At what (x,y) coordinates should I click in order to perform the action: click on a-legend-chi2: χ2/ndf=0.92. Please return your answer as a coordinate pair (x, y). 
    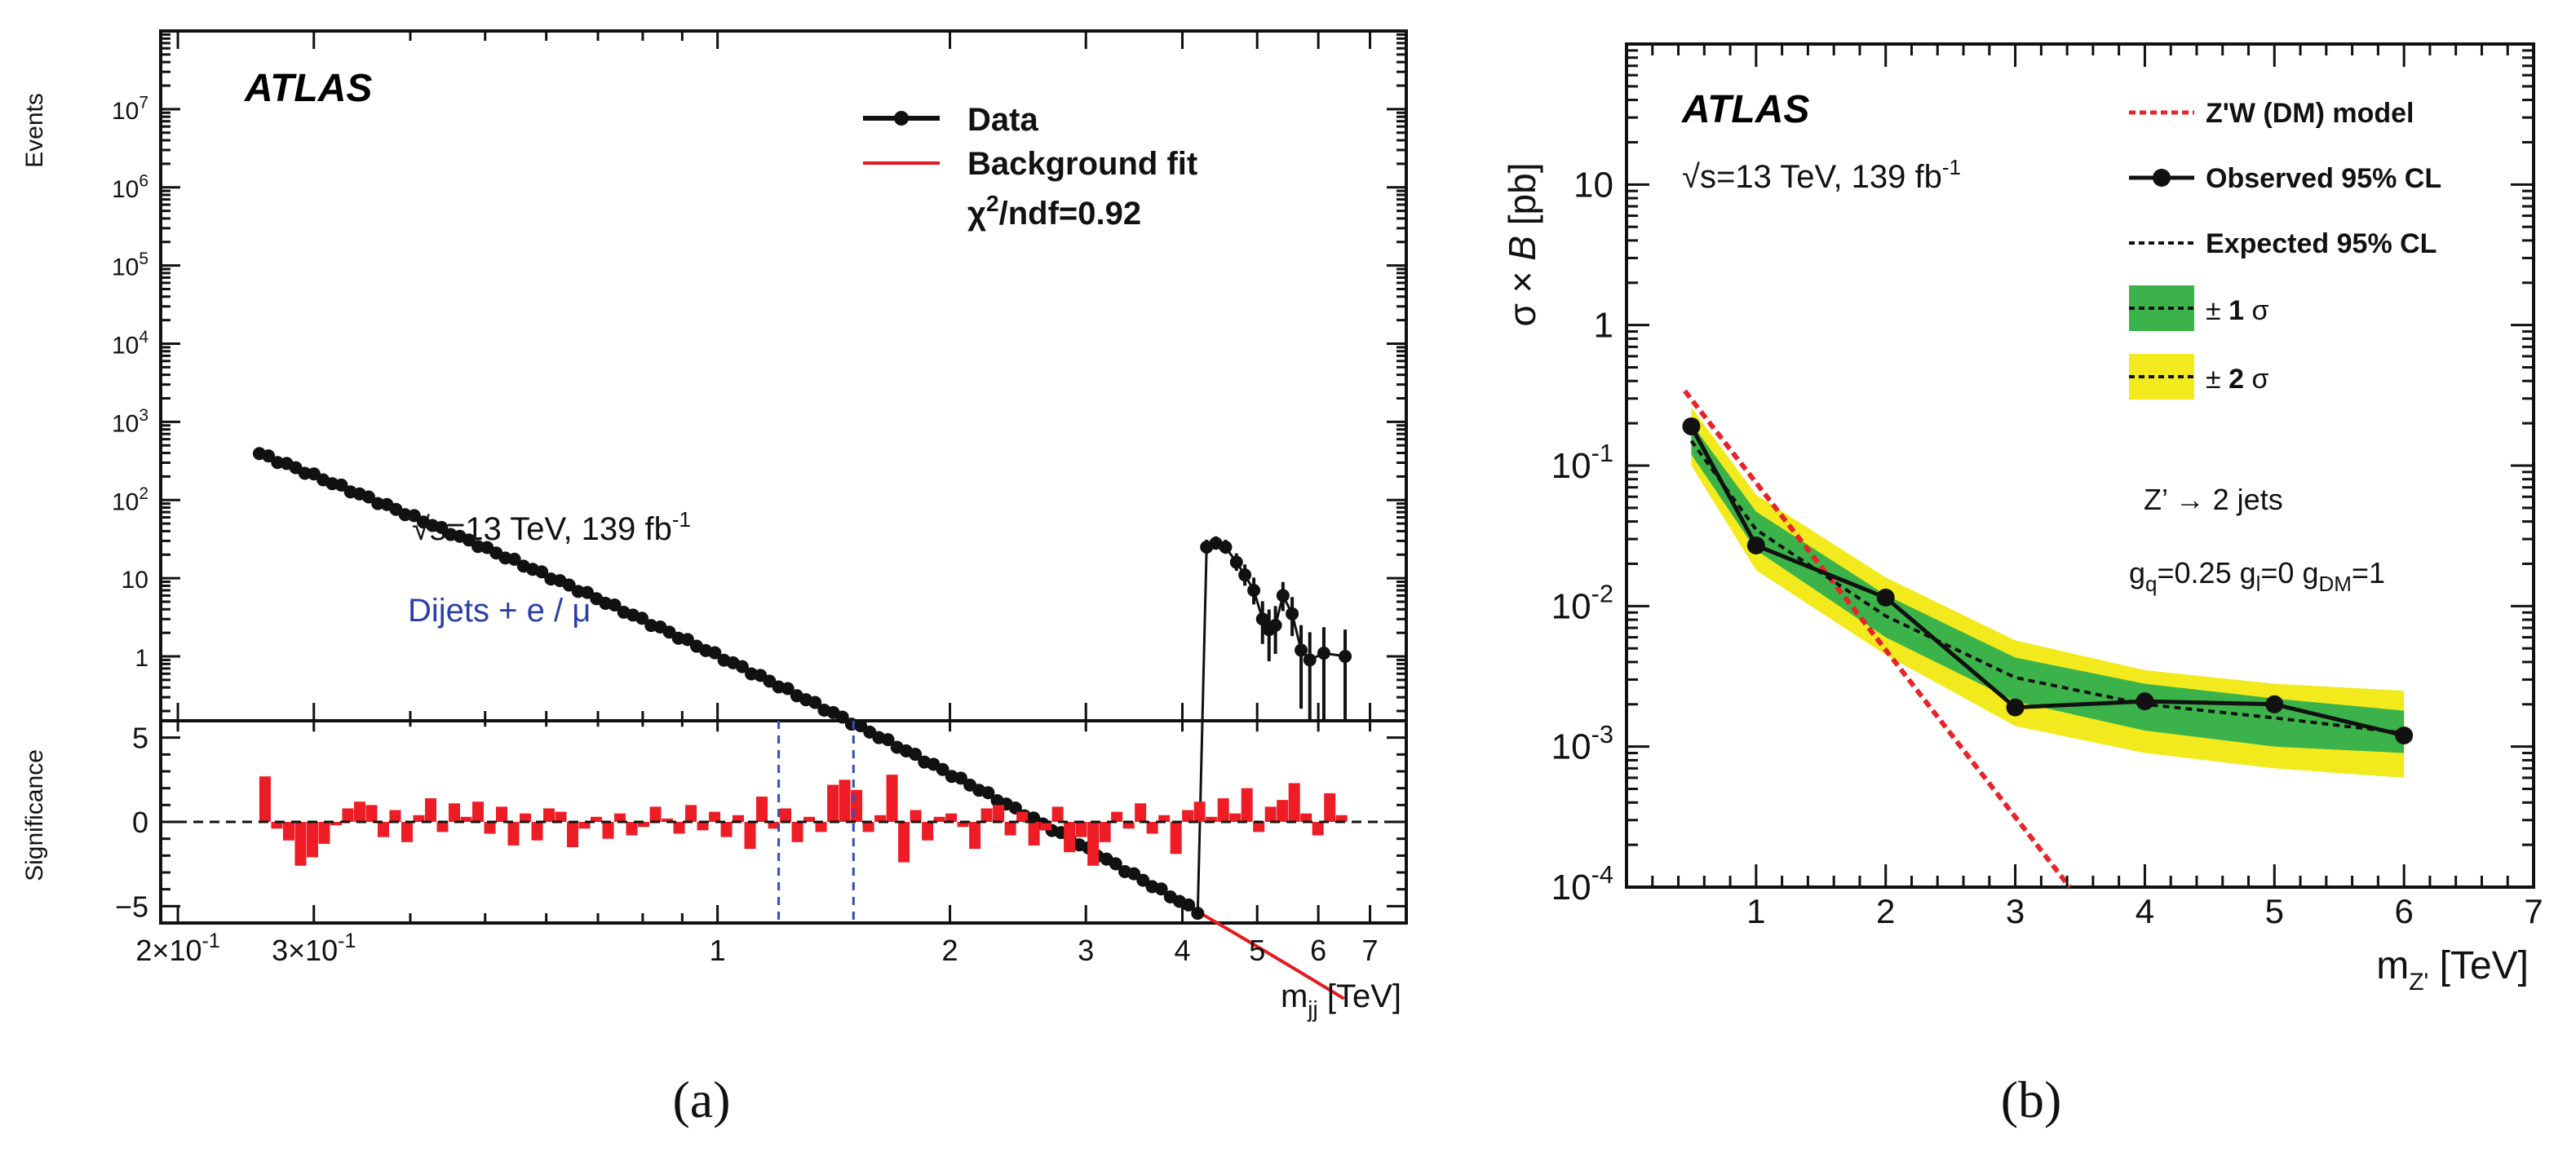
    Looking at the image, I should click on (1054, 211).